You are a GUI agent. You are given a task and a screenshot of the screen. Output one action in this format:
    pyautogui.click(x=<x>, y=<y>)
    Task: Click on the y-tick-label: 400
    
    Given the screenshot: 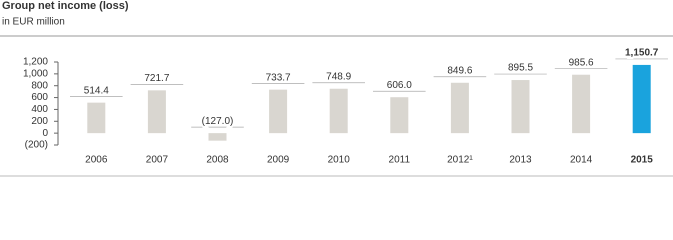 What is the action you would take?
    pyautogui.click(x=39, y=109)
    